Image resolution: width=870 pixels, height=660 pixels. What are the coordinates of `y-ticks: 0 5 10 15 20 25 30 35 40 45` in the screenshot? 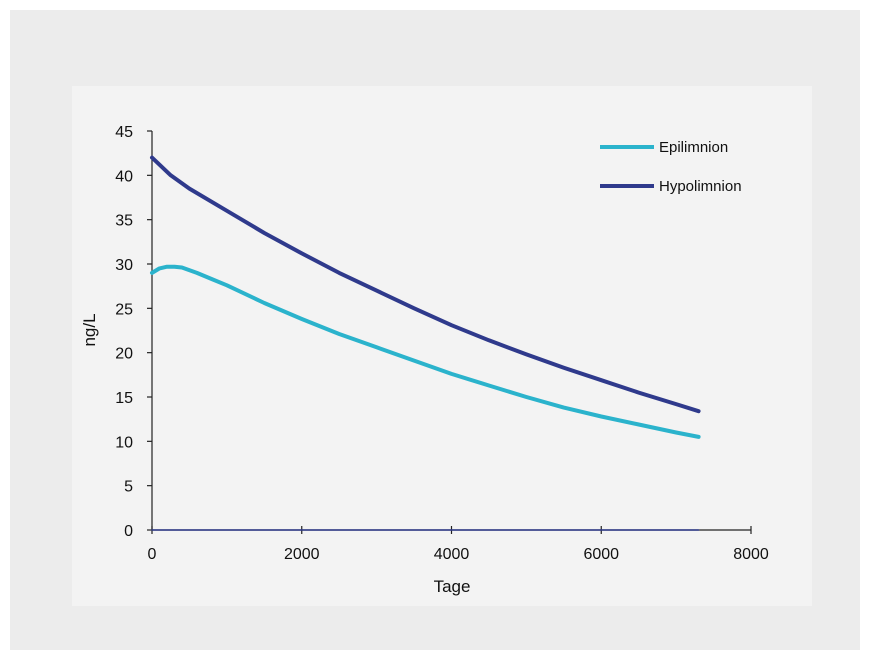 It's located at (133, 332).